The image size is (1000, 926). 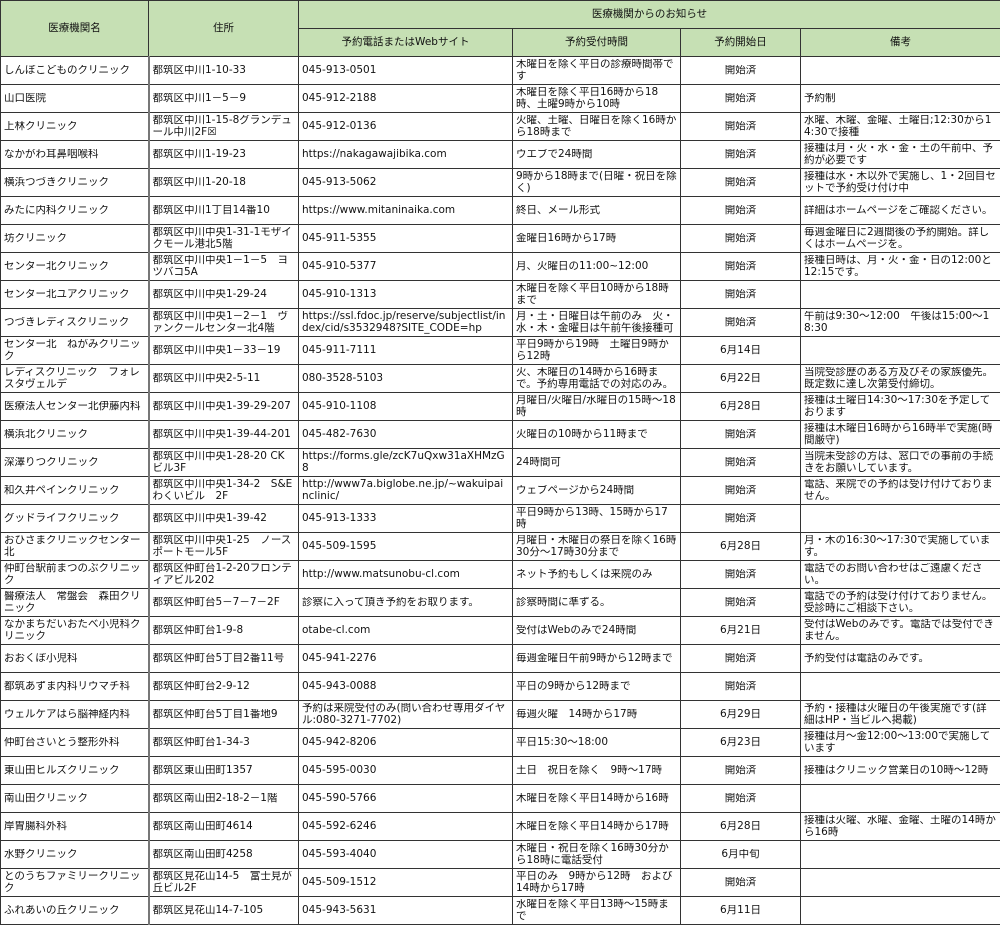 What do you see at coordinates (223, 658) in the screenshot?
I see `address-cell: 都筑区仲町台5丁目2番11号` at bounding box center [223, 658].